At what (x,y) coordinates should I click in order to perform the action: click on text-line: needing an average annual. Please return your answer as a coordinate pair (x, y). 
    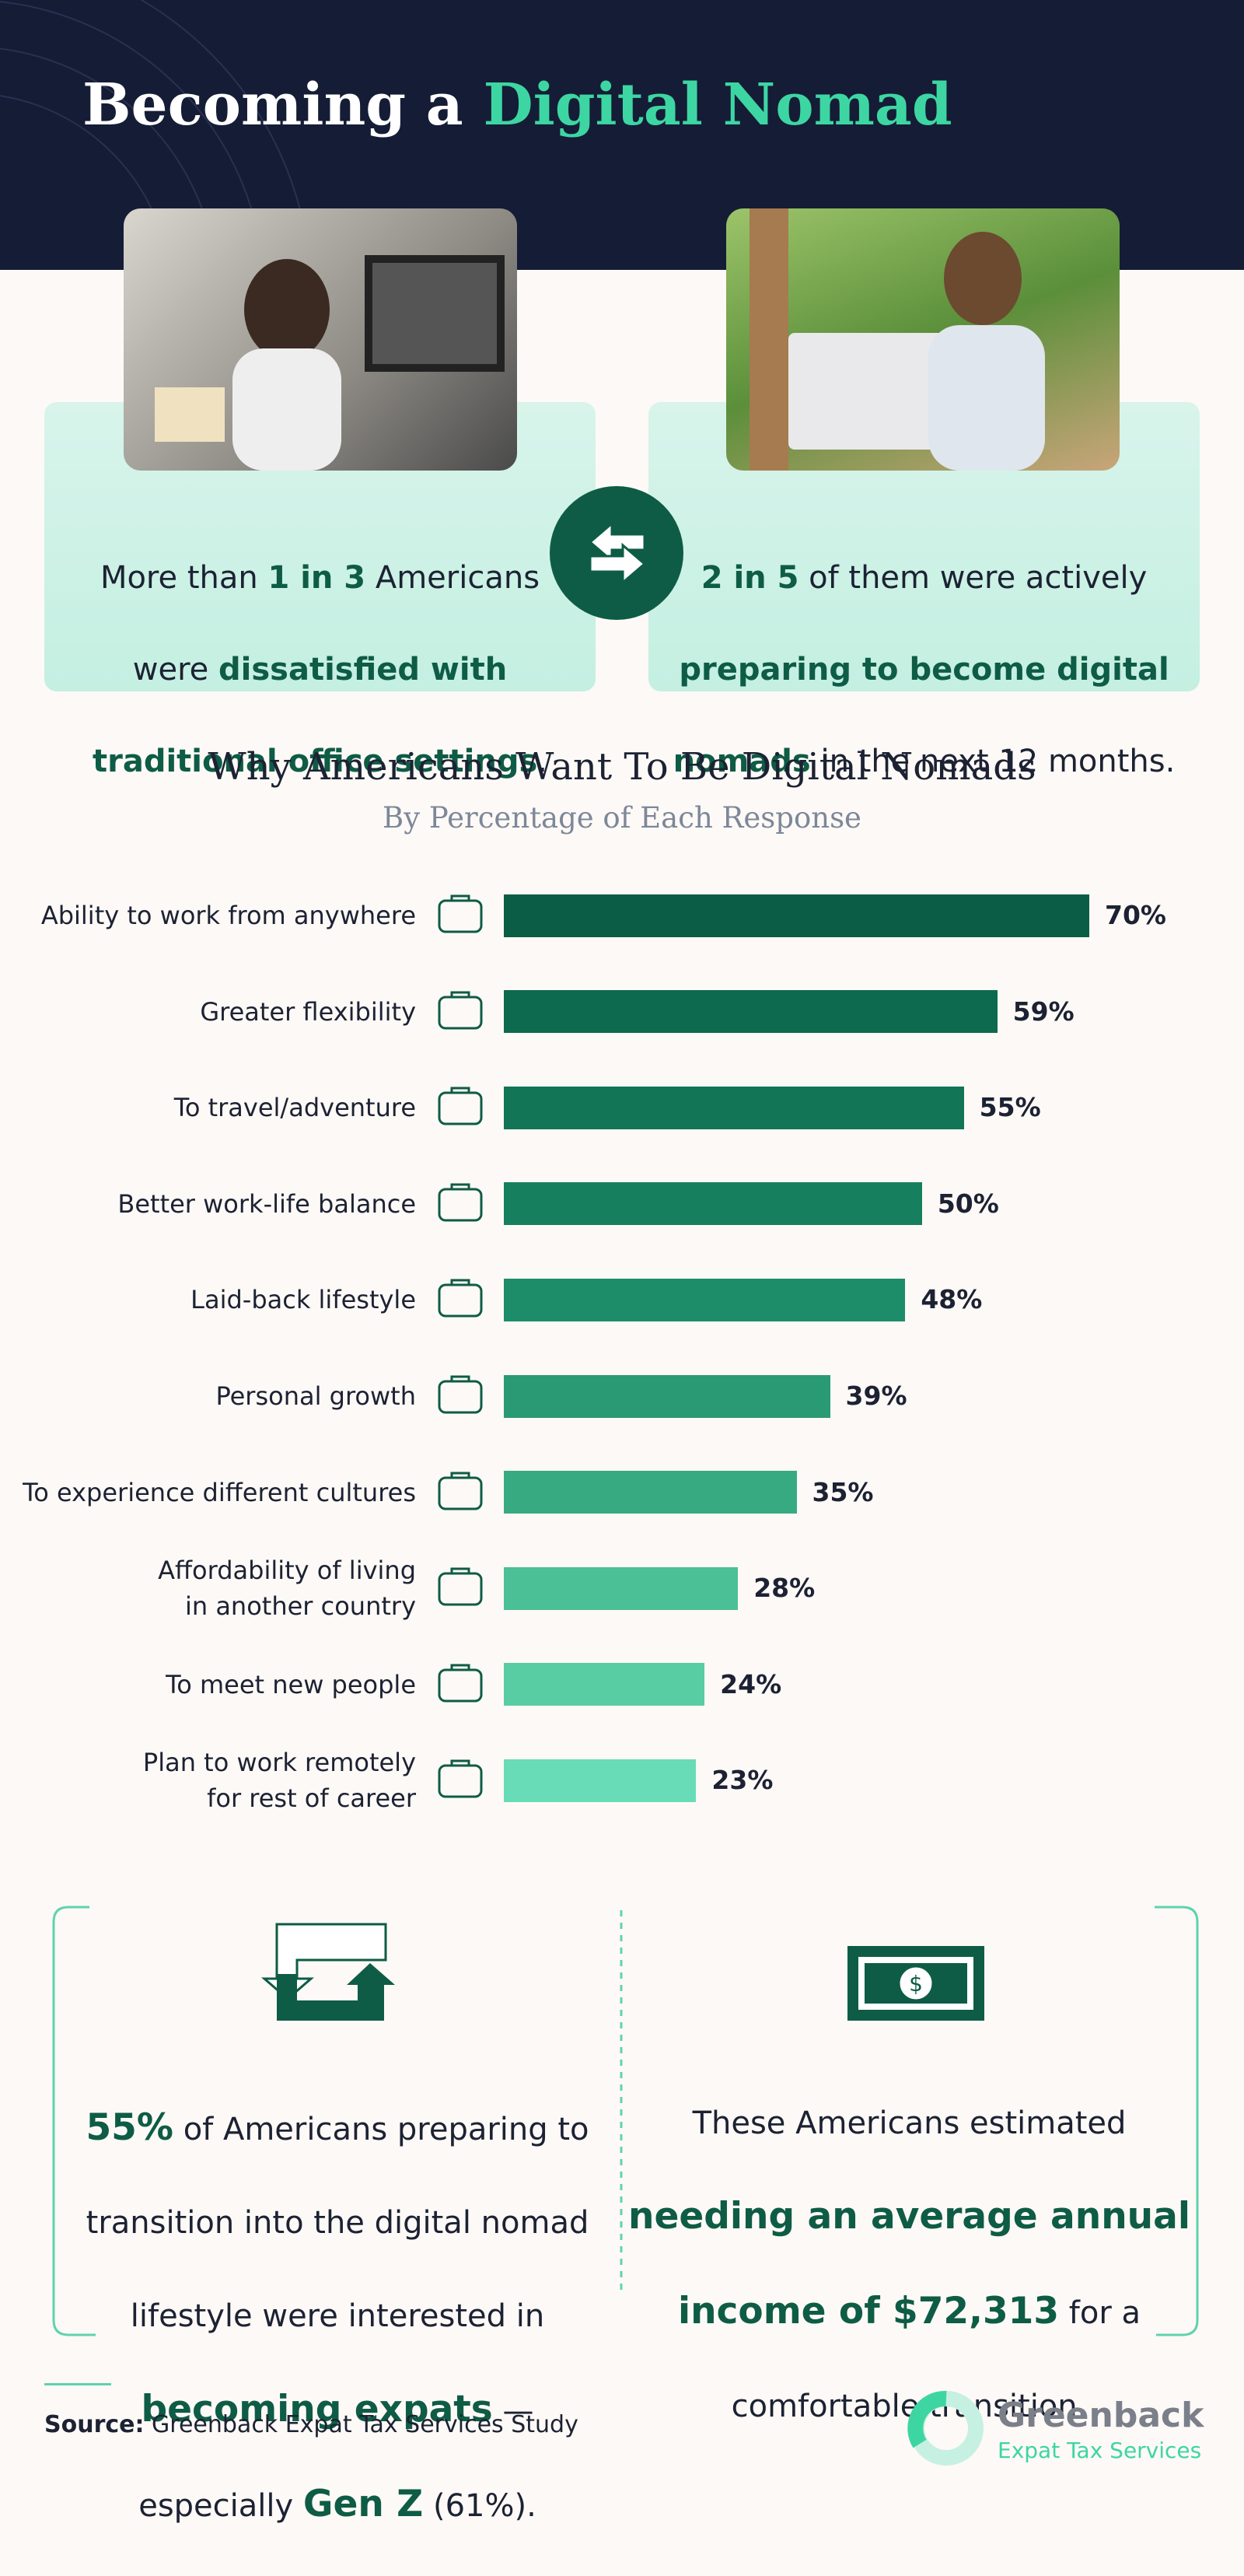
    Looking at the image, I should click on (909, 2218).